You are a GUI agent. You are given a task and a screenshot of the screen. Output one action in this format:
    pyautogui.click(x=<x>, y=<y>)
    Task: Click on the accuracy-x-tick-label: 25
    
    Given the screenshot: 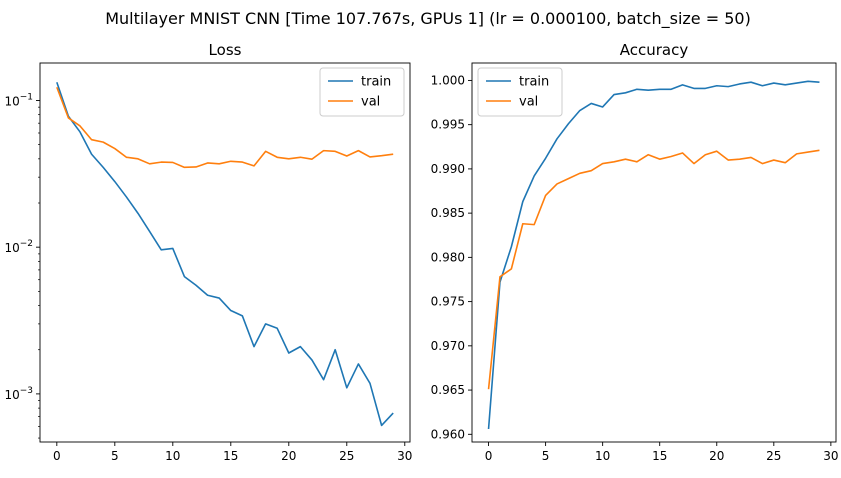 What is the action you would take?
    pyautogui.click(x=773, y=456)
    